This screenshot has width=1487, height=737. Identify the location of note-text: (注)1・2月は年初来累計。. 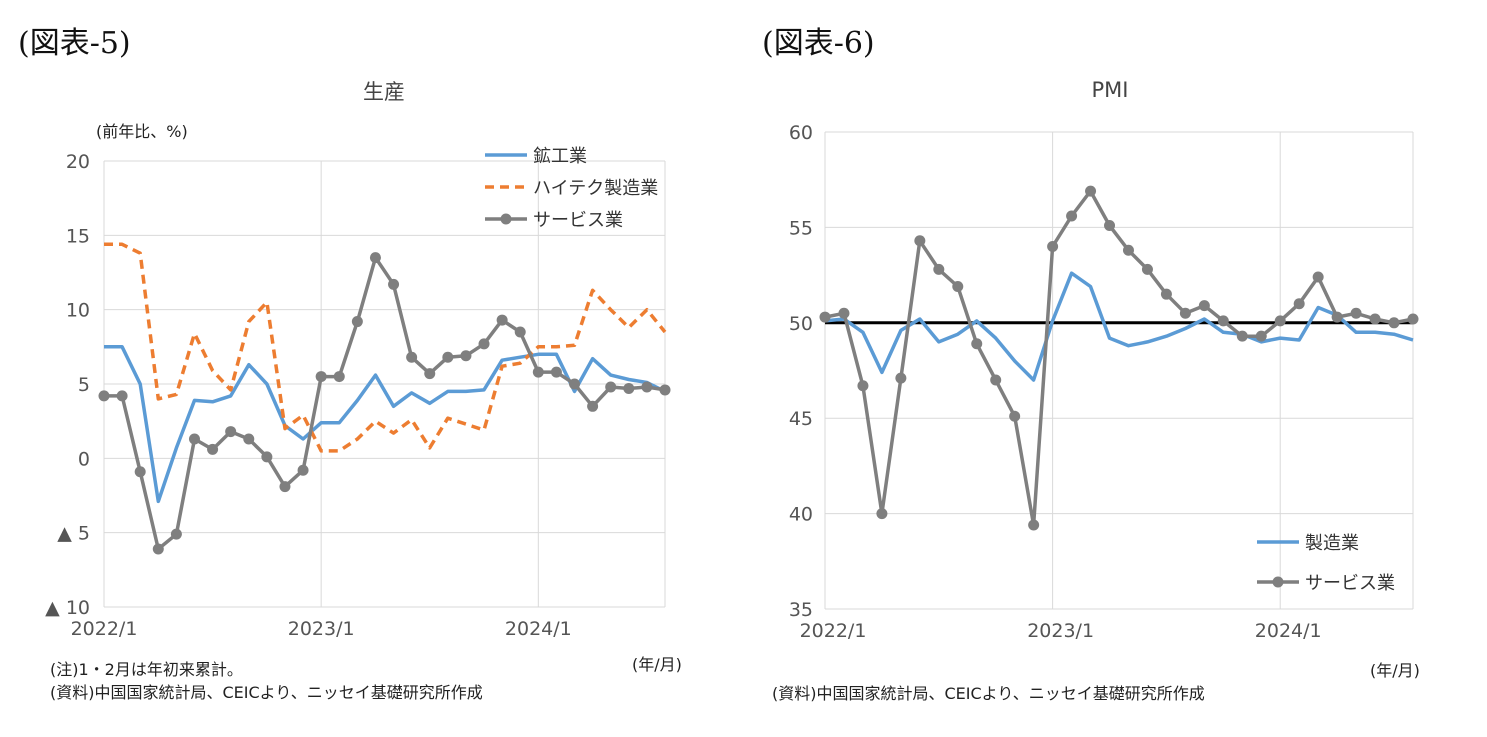
(146, 669).